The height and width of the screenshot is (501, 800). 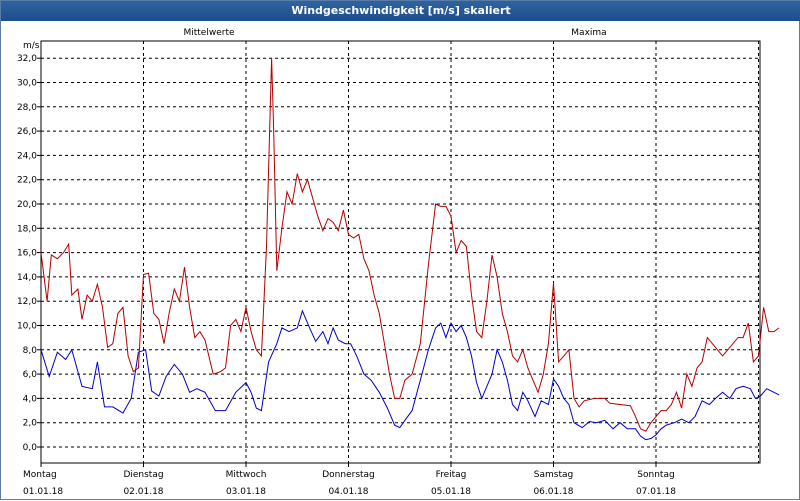 I want to click on y-tick-label: 18,0, so click(x=27, y=229).